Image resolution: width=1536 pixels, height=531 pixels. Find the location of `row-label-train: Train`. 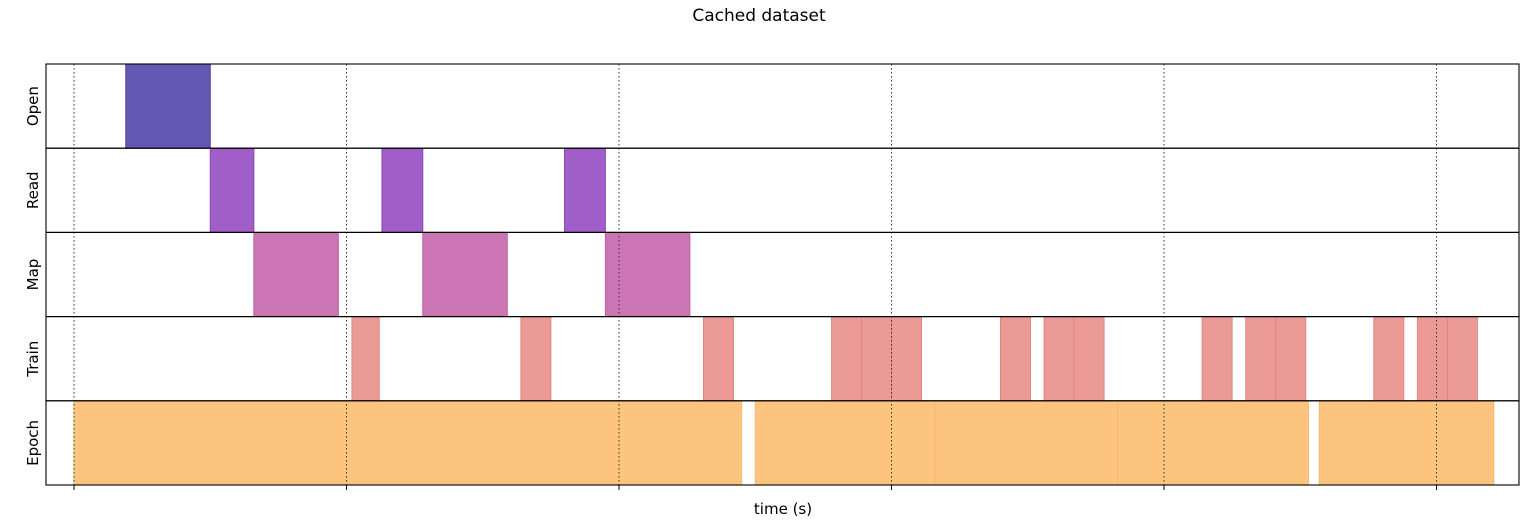

row-label-train: Train is located at coordinates (33, 359).